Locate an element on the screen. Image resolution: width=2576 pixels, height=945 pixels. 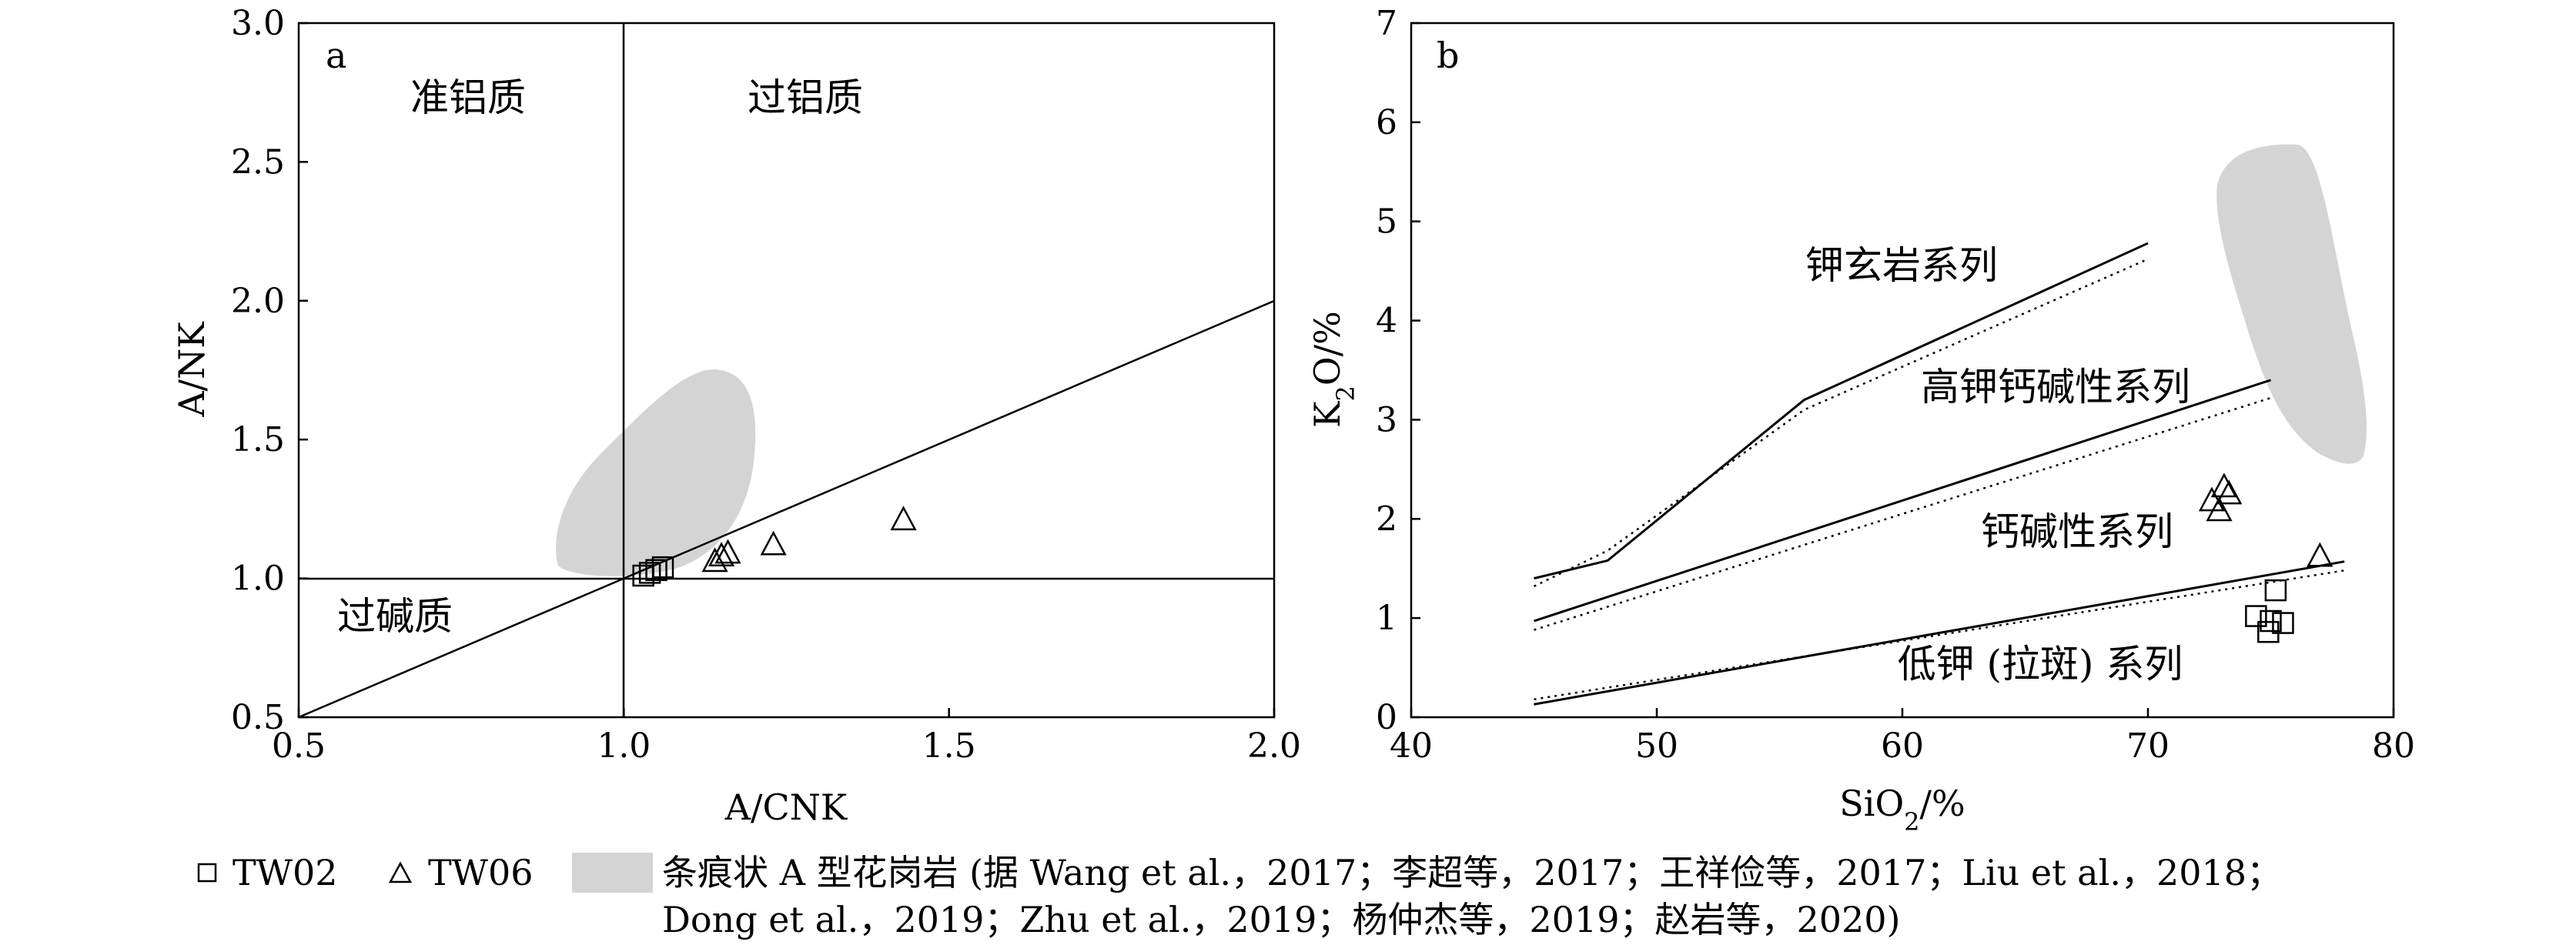
a-y-tick-label: 3.0 is located at coordinates (258, 23).